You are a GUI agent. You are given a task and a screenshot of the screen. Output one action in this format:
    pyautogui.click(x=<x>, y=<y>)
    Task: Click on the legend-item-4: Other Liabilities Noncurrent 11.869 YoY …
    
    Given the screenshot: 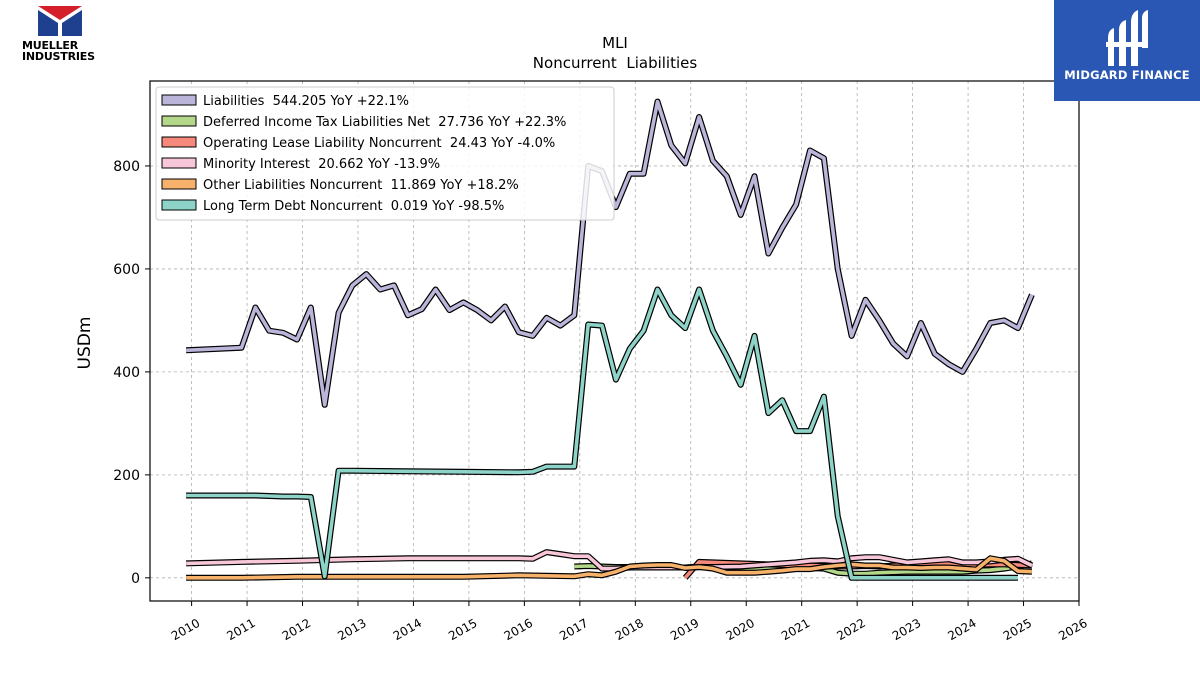 What is the action you would take?
    pyautogui.click(x=340, y=185)
    